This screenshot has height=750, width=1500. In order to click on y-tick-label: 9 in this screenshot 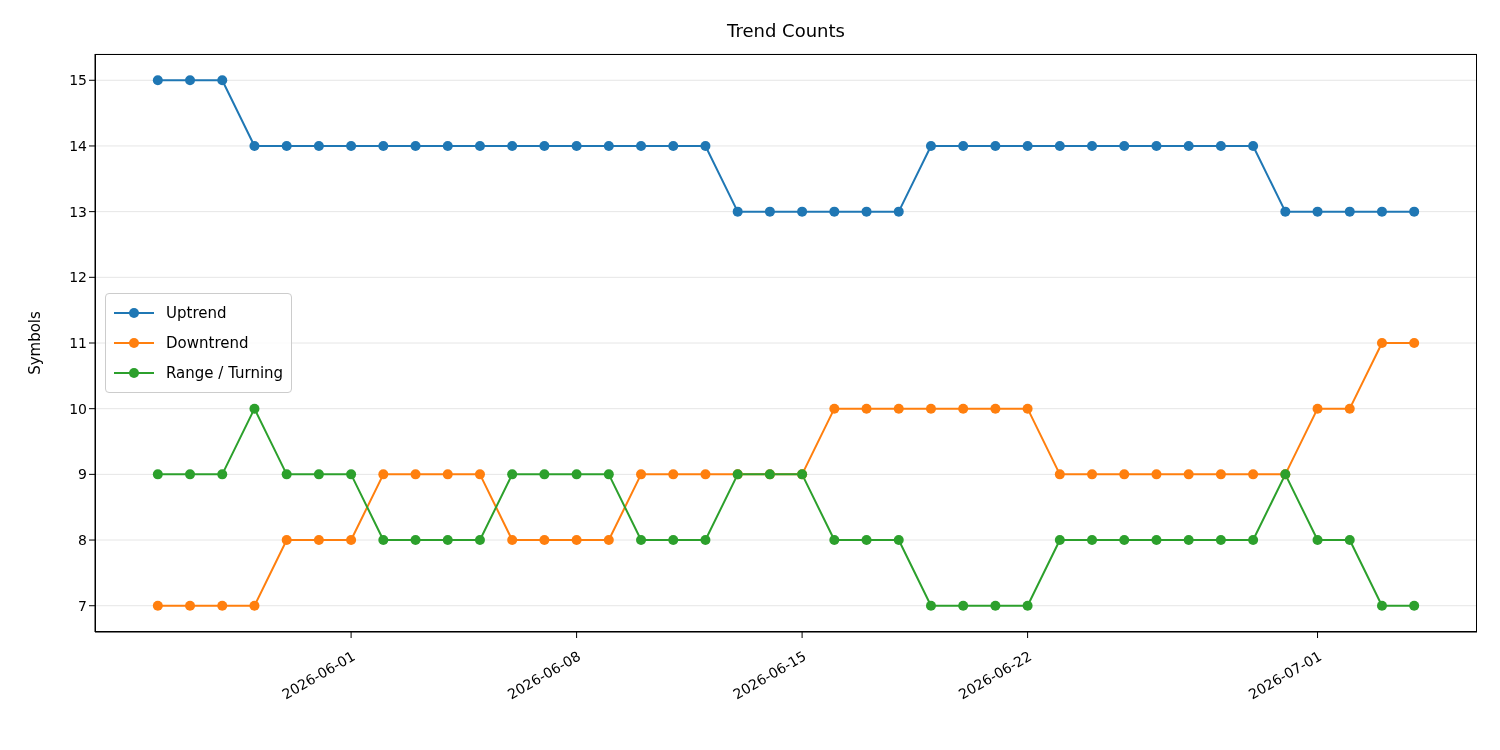, I will do `click(82, 474)`.